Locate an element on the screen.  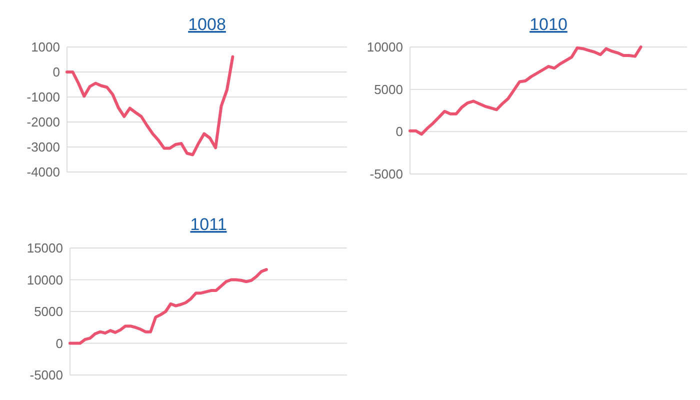
y-tick-label: -1000 is located at coordinates (43, 97).